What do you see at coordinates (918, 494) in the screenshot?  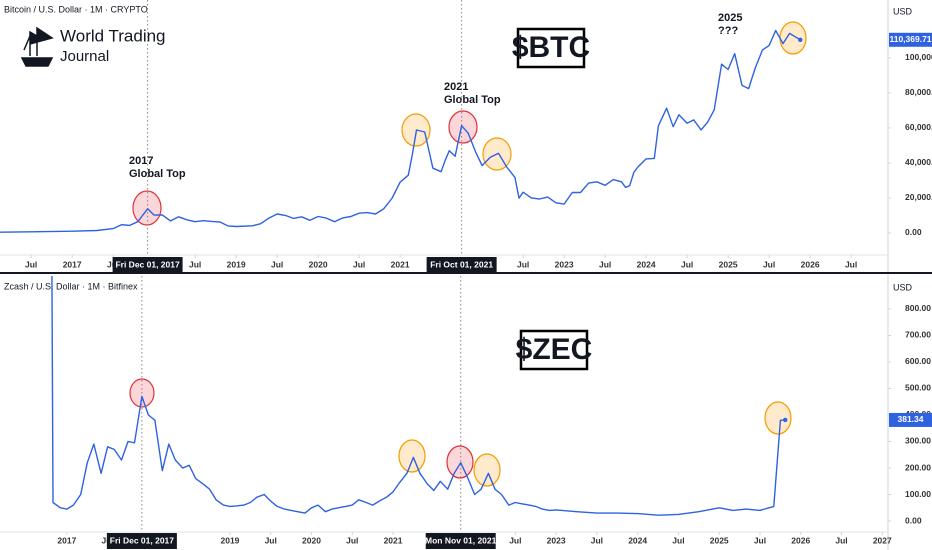 I see `y-tick-label: 100.00` at bounding box center [918, 494].